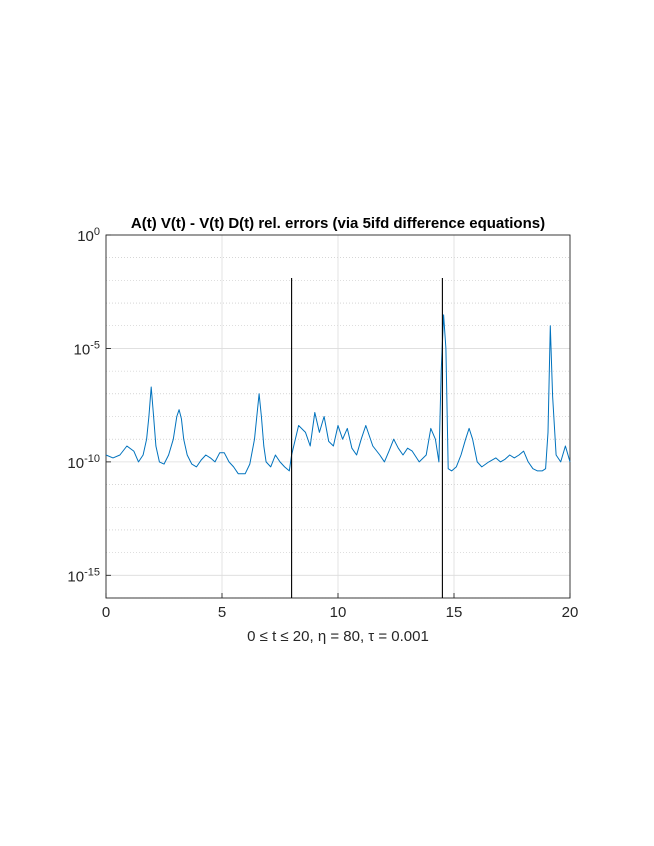  I want to click on y-axis: 10⁰ 10⁻⁵ 10⁻¹⁰ 10⁻¹⁵, so click(89, 405).